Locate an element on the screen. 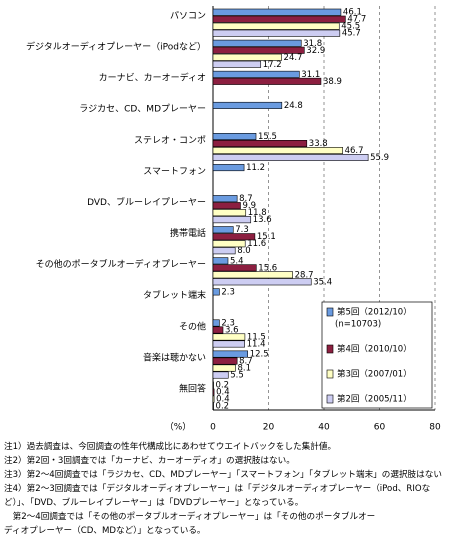  value-label: 24.8 is located at coordinates (293, 106).